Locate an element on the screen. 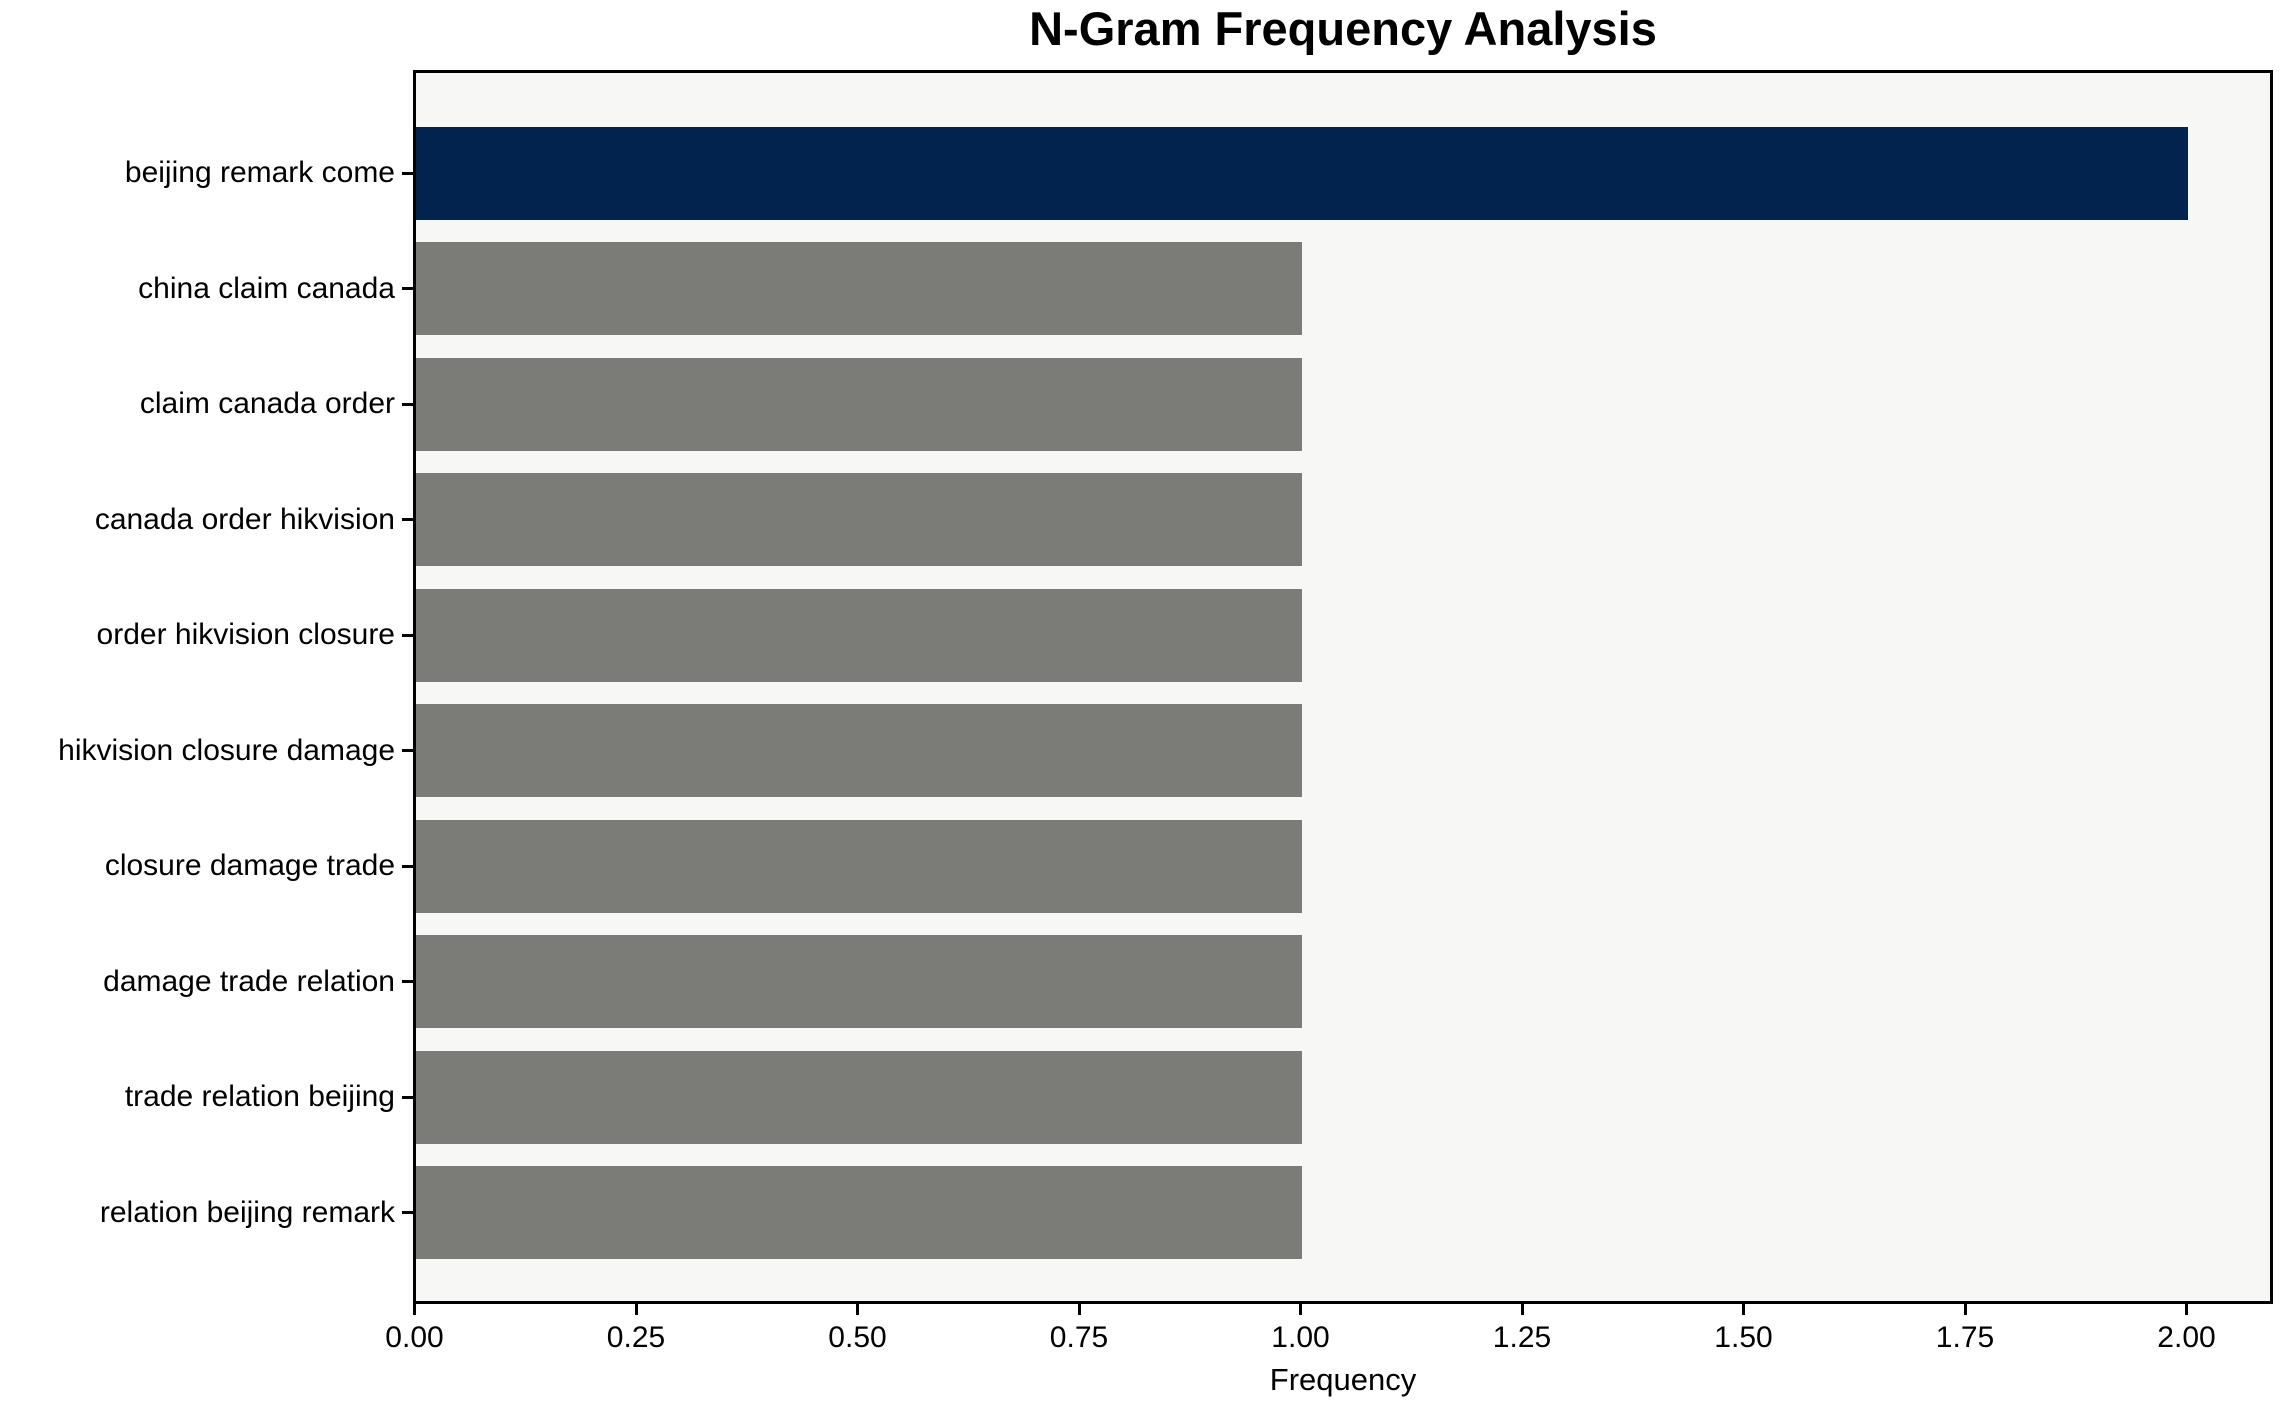  y-tick-label: beijing remark come is located at coordinates (259, 172).